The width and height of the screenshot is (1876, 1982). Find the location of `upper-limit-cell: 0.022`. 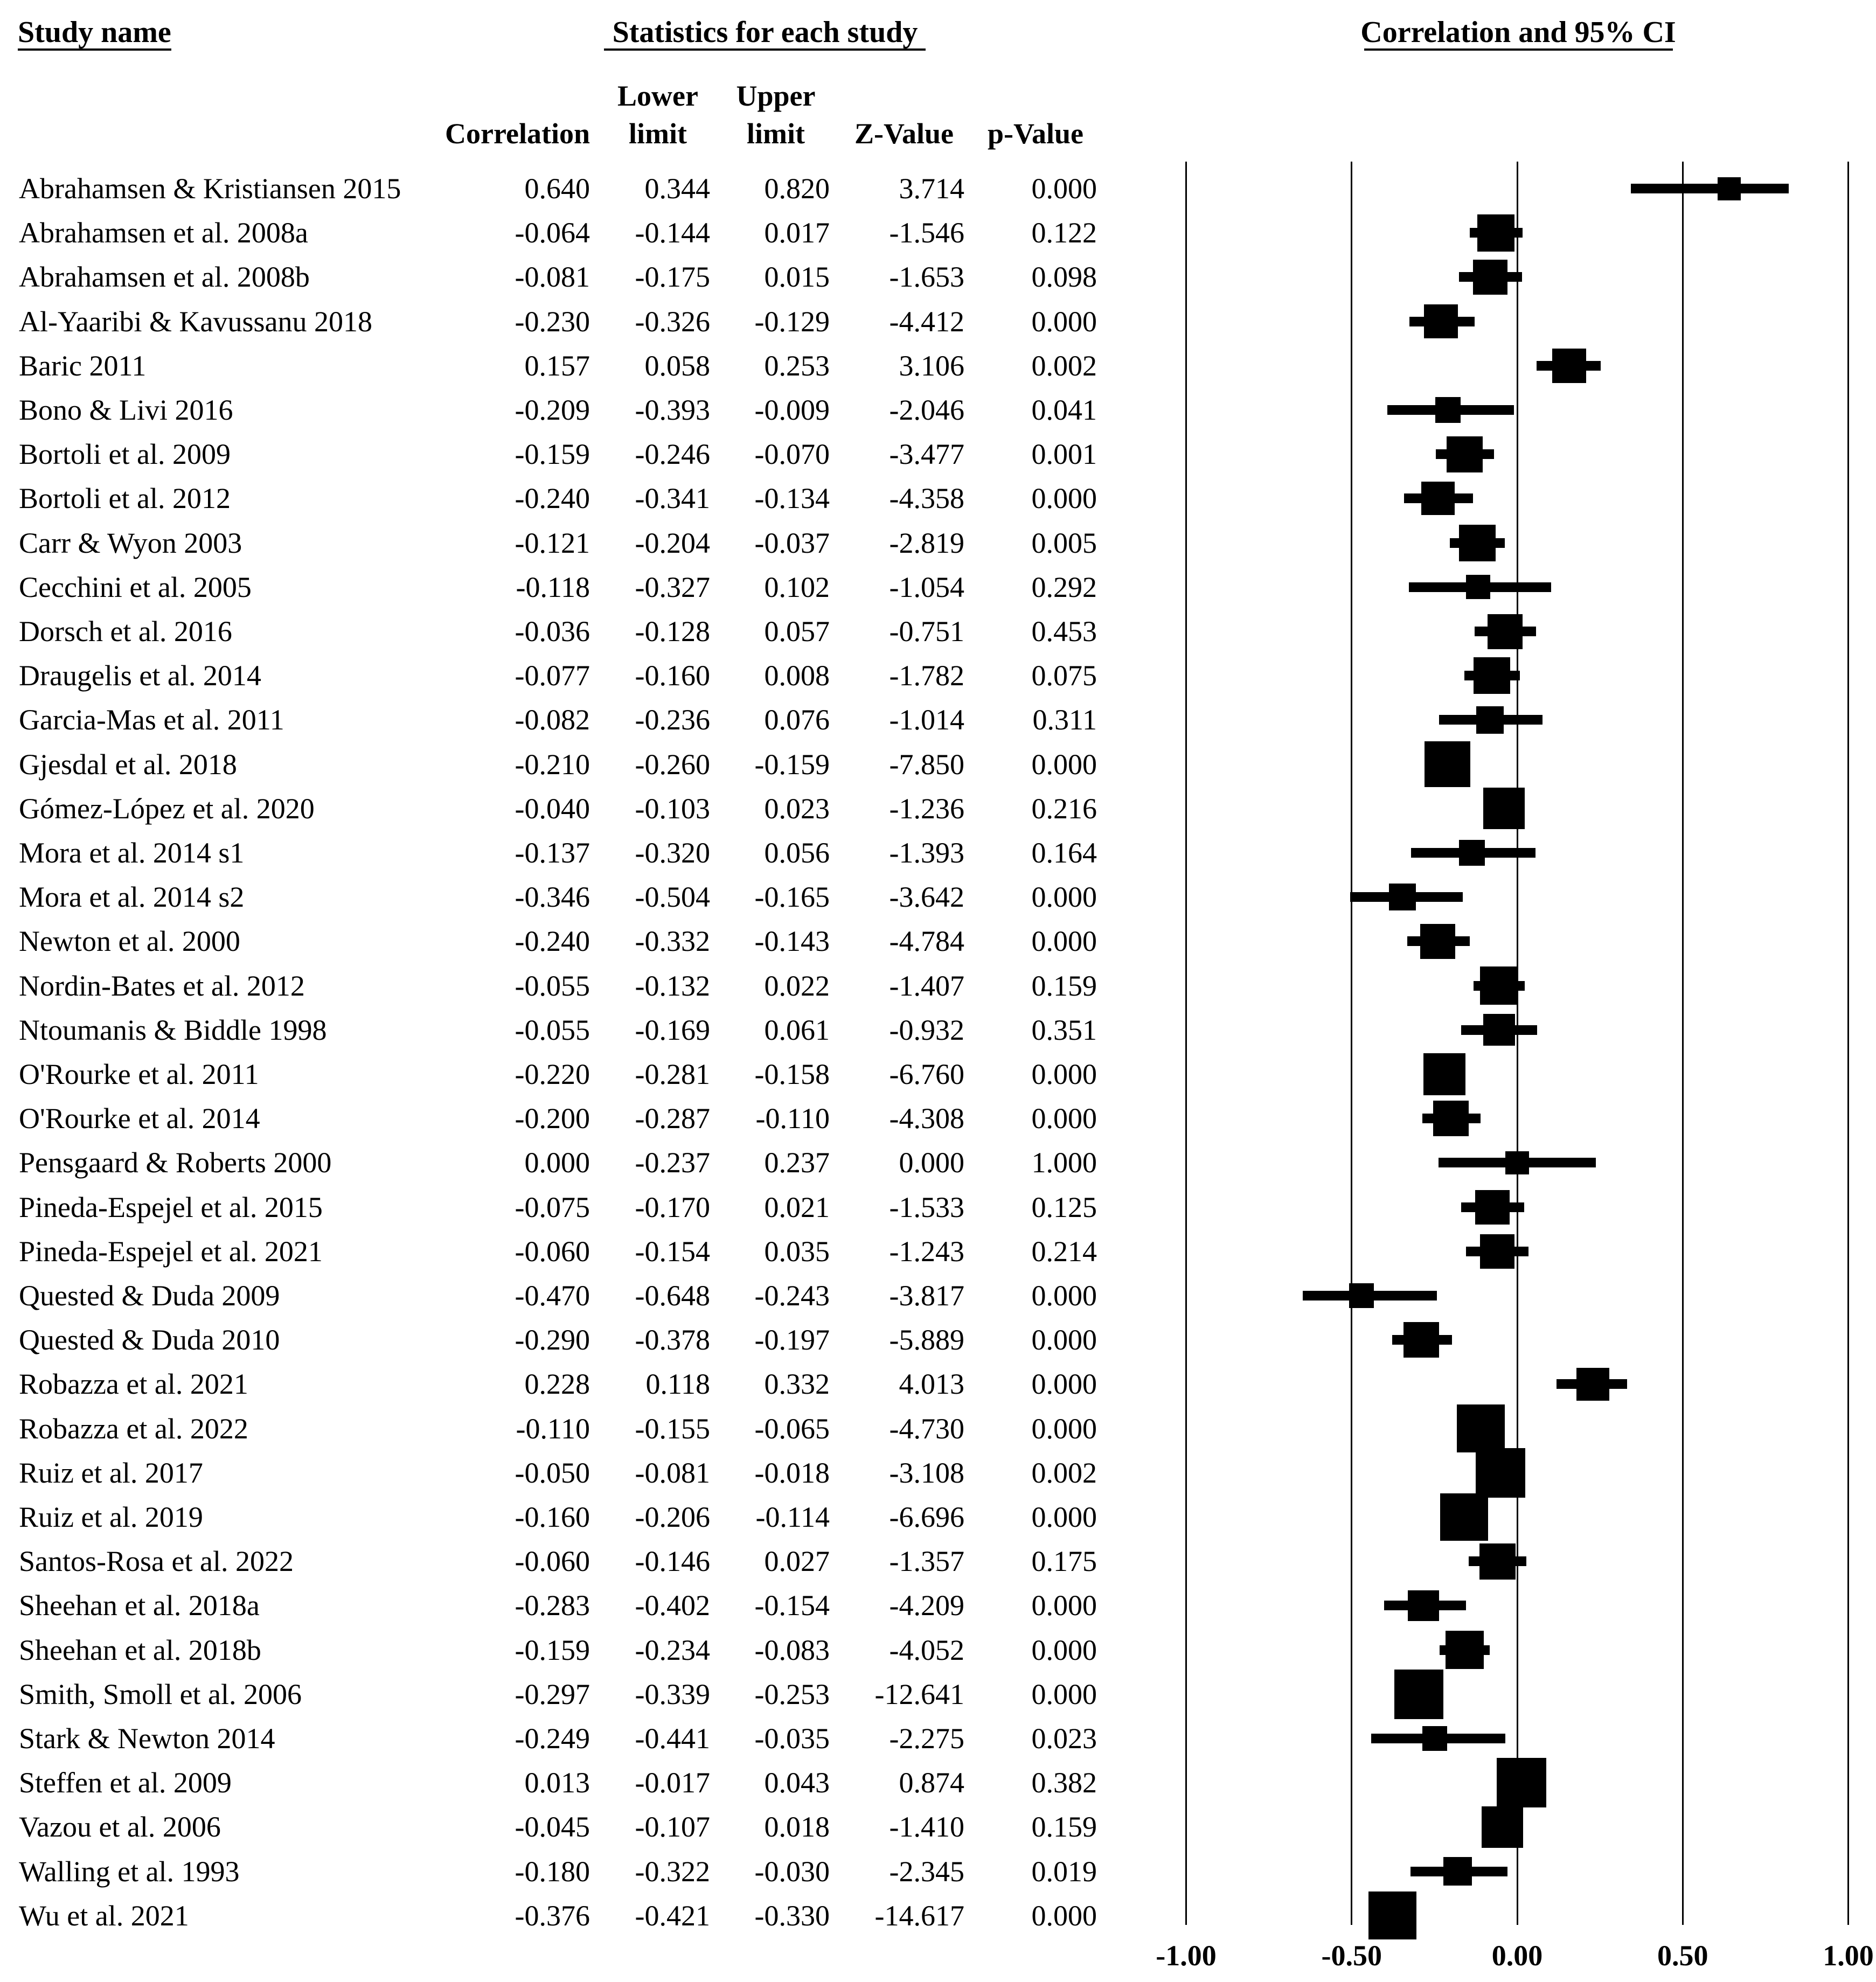

upper-limit-cell: 0.022 is located at coordinates (797, 985).